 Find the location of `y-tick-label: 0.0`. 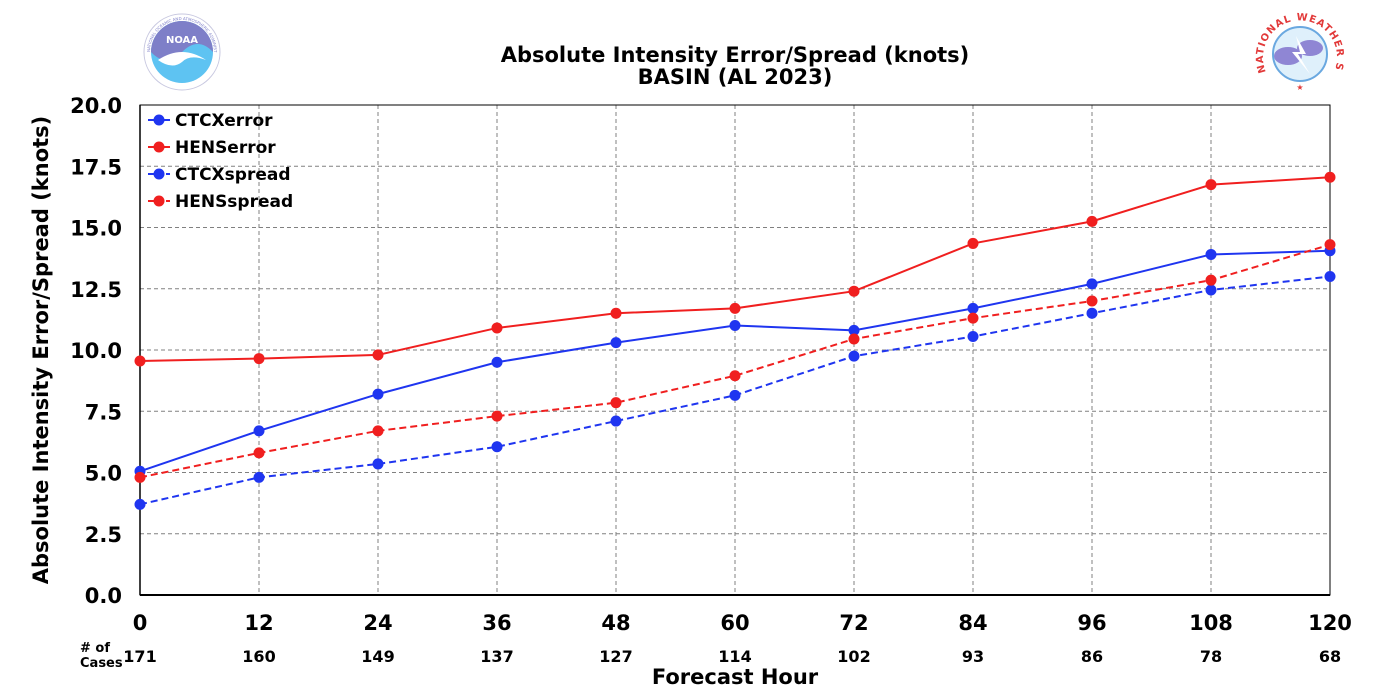

y-tick-label: 0.0 is located at coordinates (103, 596).